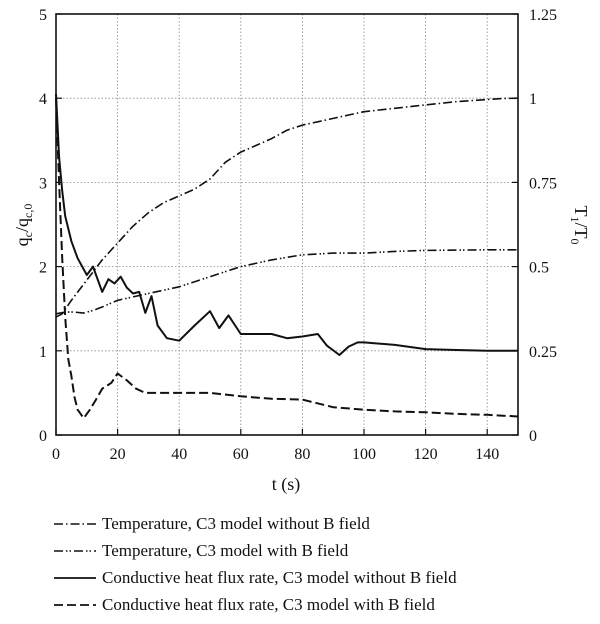 The width and height of the screenshot is (600, 624). Describe the element at coordinates (487, 454) in the screenshot. I see `x-tick-label: 140` at that location.